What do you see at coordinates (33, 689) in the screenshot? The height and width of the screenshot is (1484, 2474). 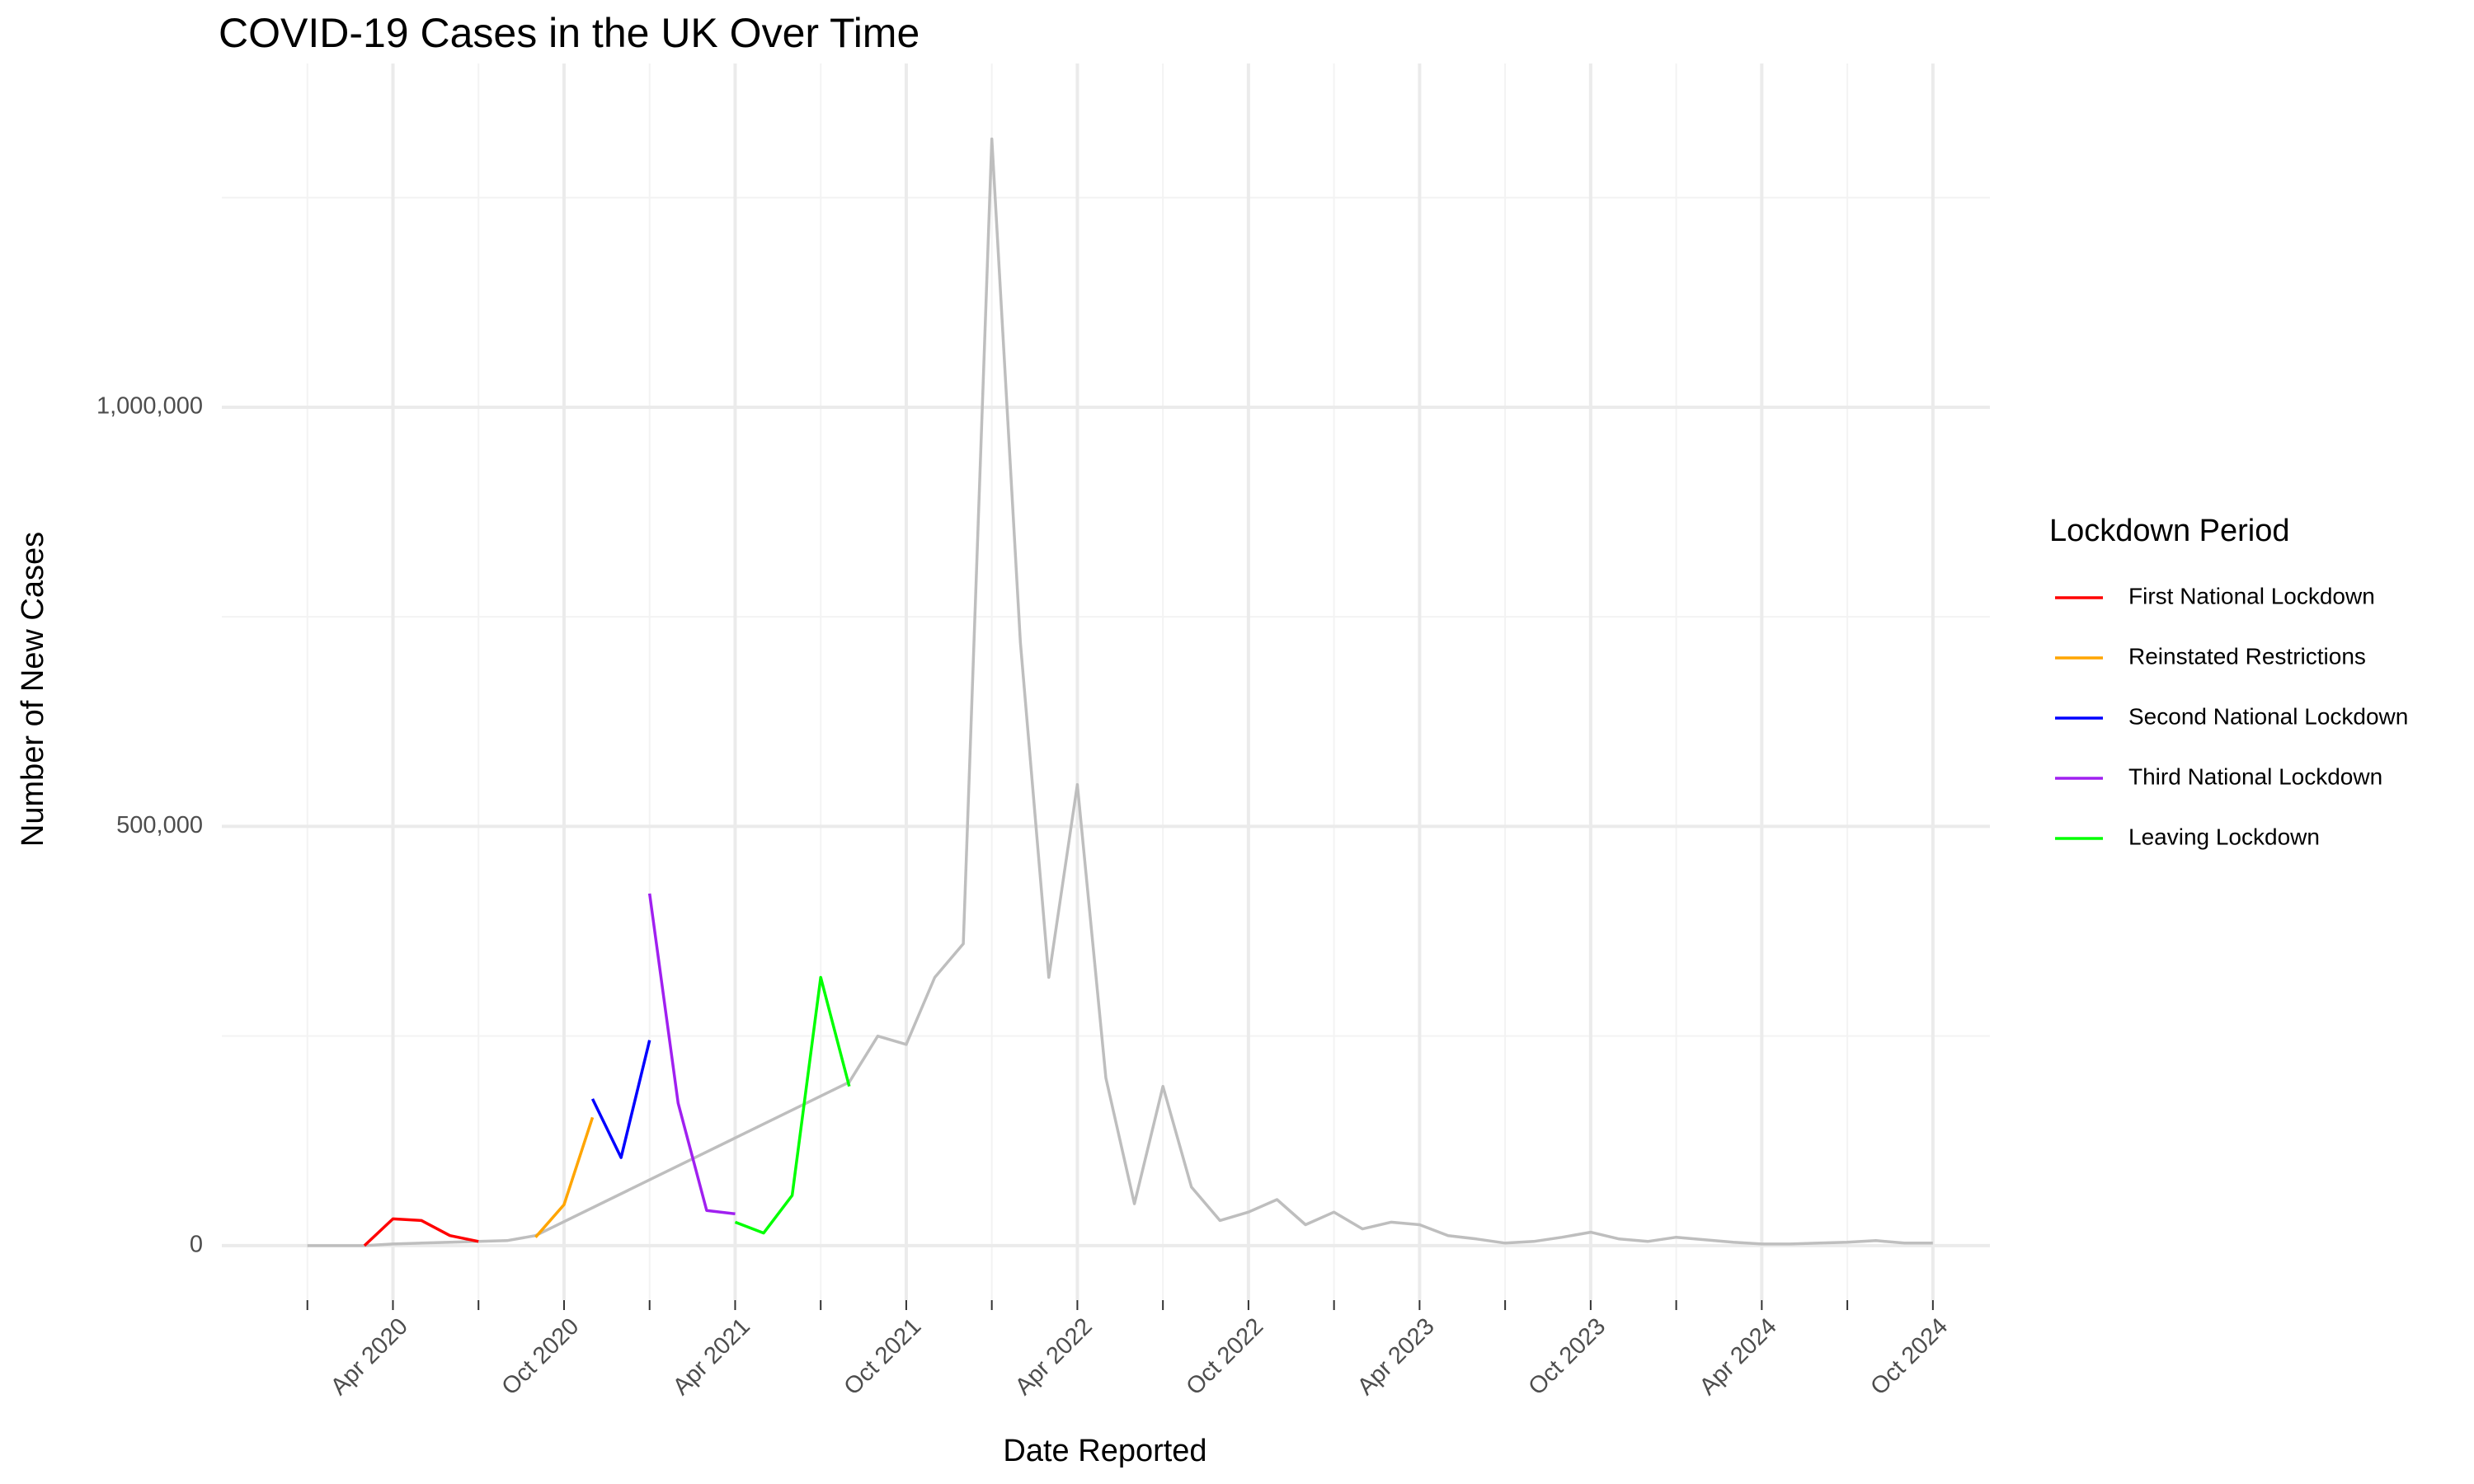 I see `y-axis-title: Number of New Cases` at bounding box center [33, 689].